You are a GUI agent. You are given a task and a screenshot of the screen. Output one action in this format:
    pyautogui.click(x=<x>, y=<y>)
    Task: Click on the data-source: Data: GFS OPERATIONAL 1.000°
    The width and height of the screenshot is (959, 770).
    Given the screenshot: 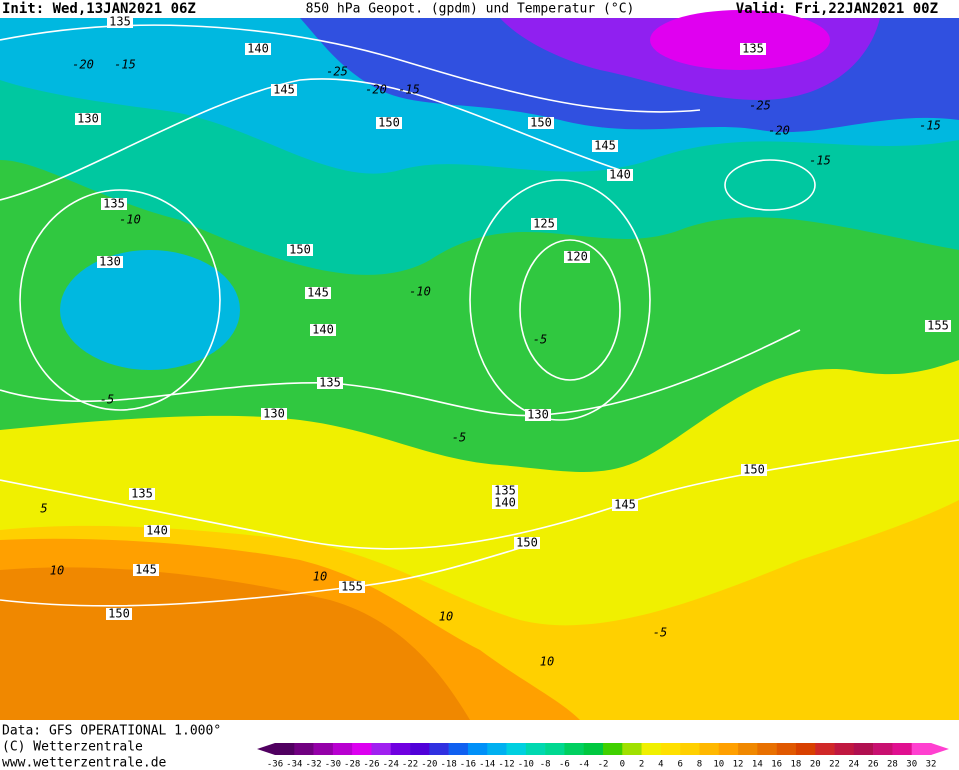 What is the action you would take?
    pyautogui.click(x=111, y=731)
    